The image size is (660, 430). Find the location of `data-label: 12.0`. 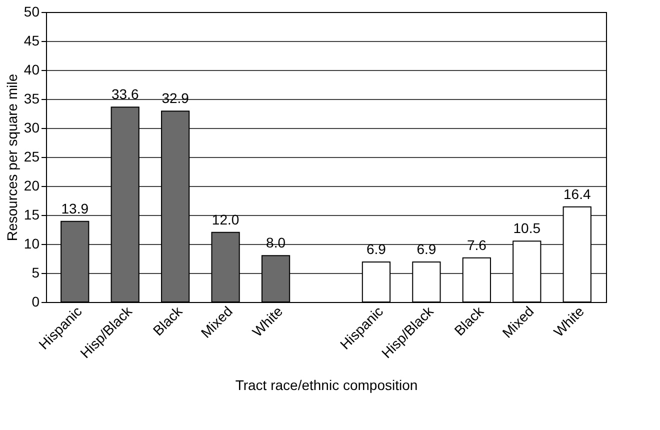

data-label: 12.0 is located at coordinates (226, 219).